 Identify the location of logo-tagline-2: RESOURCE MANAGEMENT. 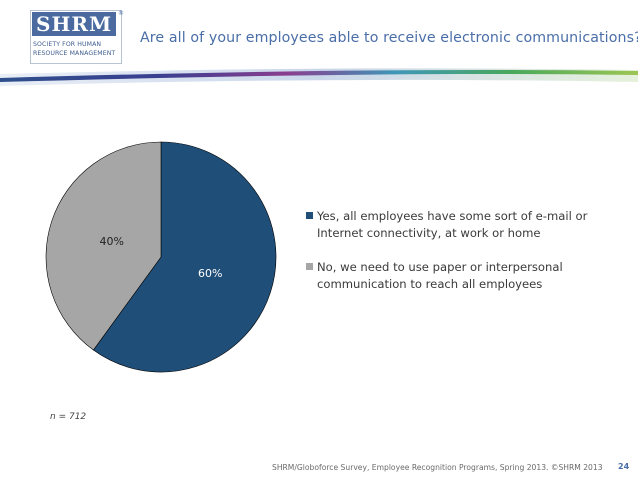
(74, 53).